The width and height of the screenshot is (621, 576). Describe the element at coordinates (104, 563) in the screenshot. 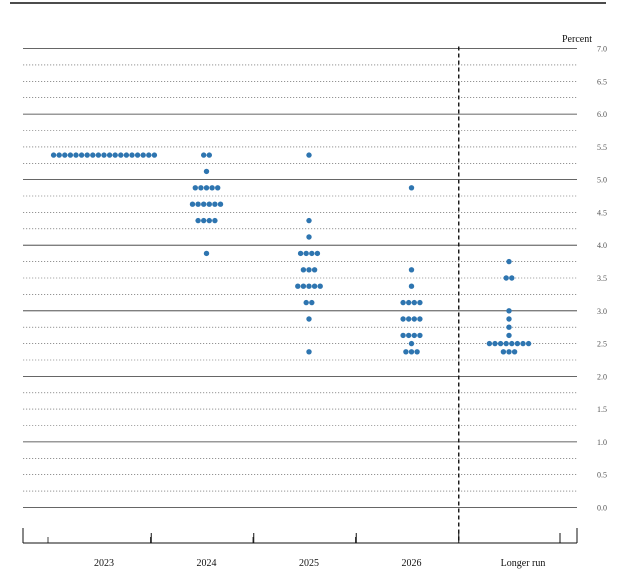

I see `x-category-label: 2023` at that location.